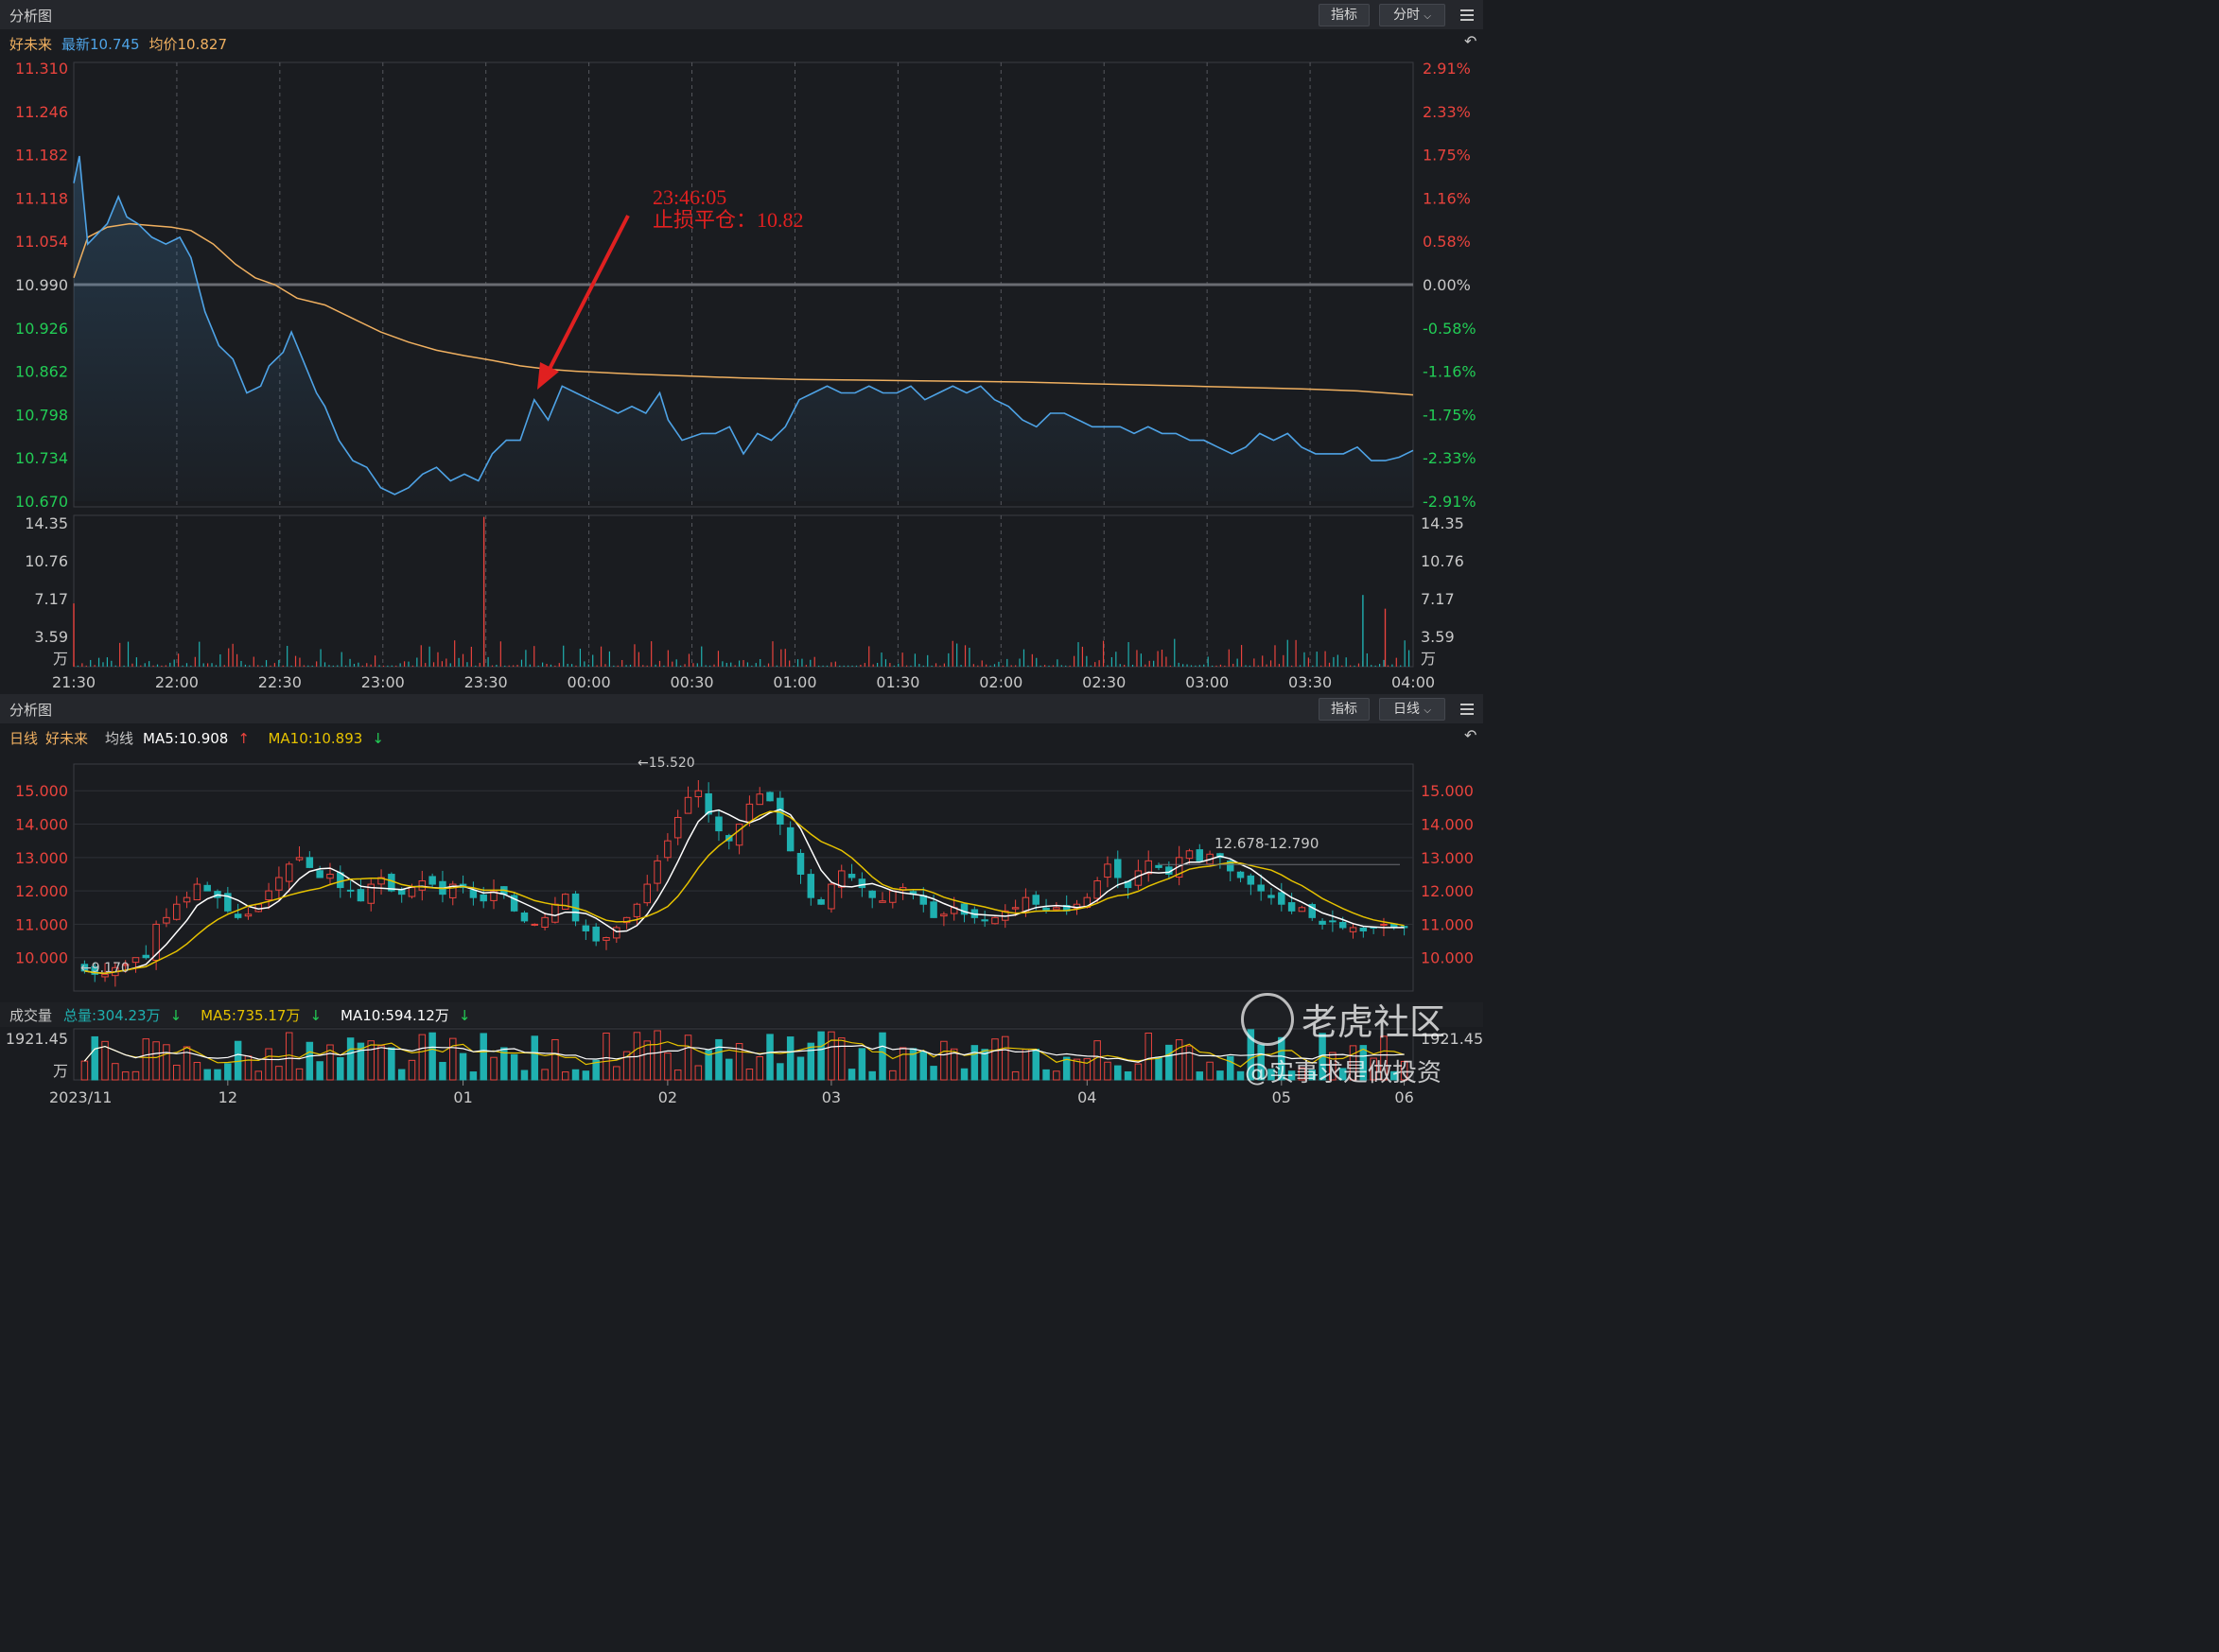 This screenshot has height=1652, width=2219. Describe the element at coordinates (100, 44) in the screenshot. I see `latest-price: 最新10.745` at that location.